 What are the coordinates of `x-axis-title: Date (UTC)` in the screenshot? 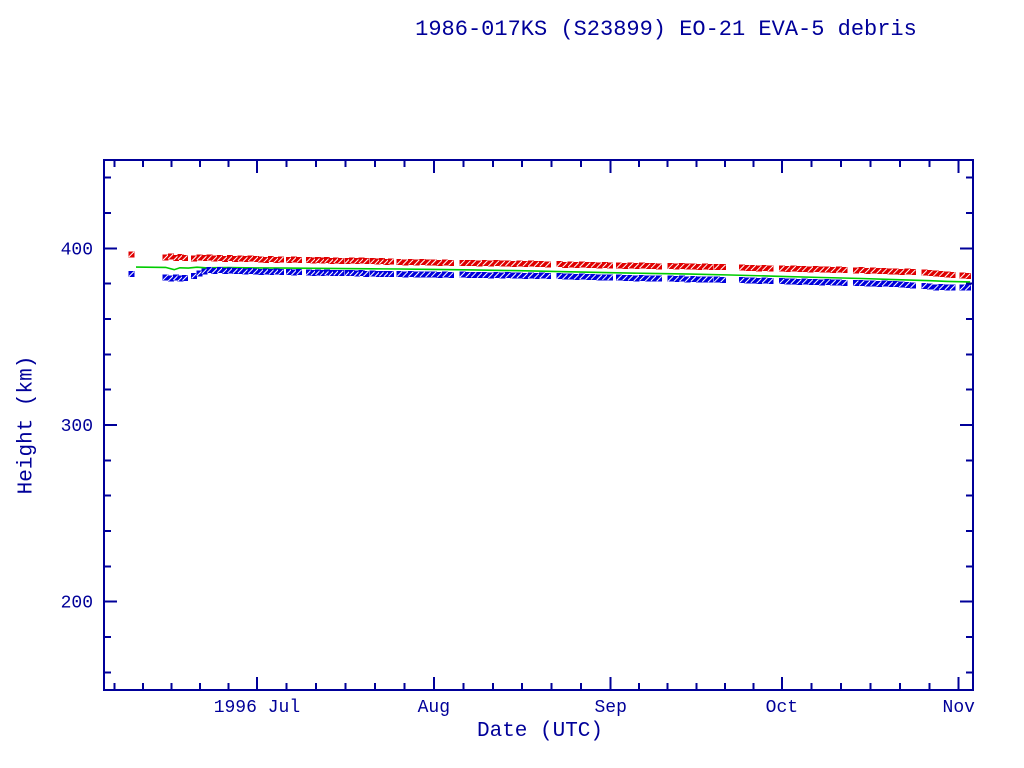 It's located at (540, 731).